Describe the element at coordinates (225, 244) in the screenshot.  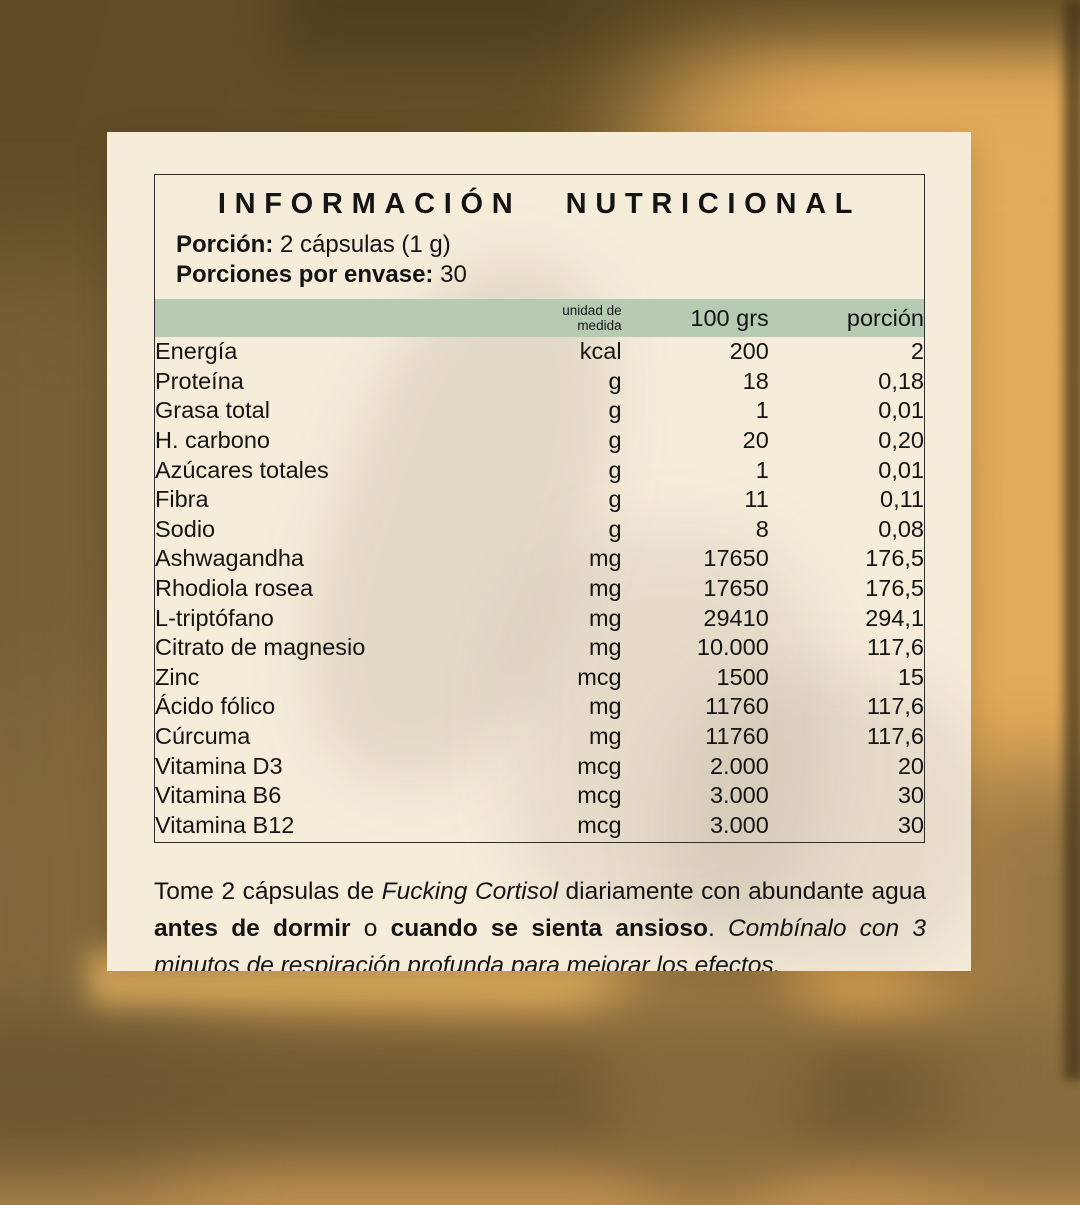
I see `serving-size-label: Porción:` at that location.